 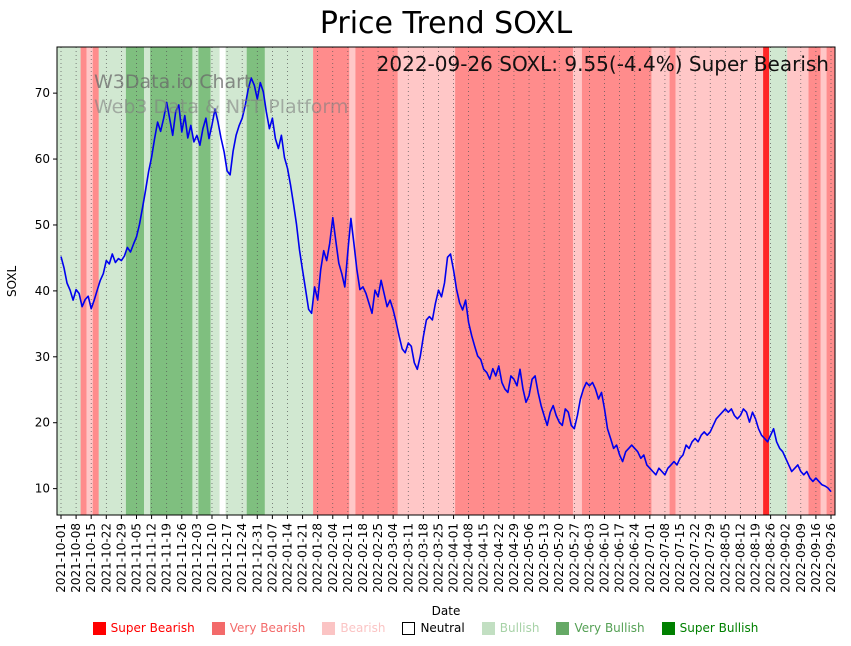 I want to click on legend-item-neutral: Neutral, so click(x=433, y=628).